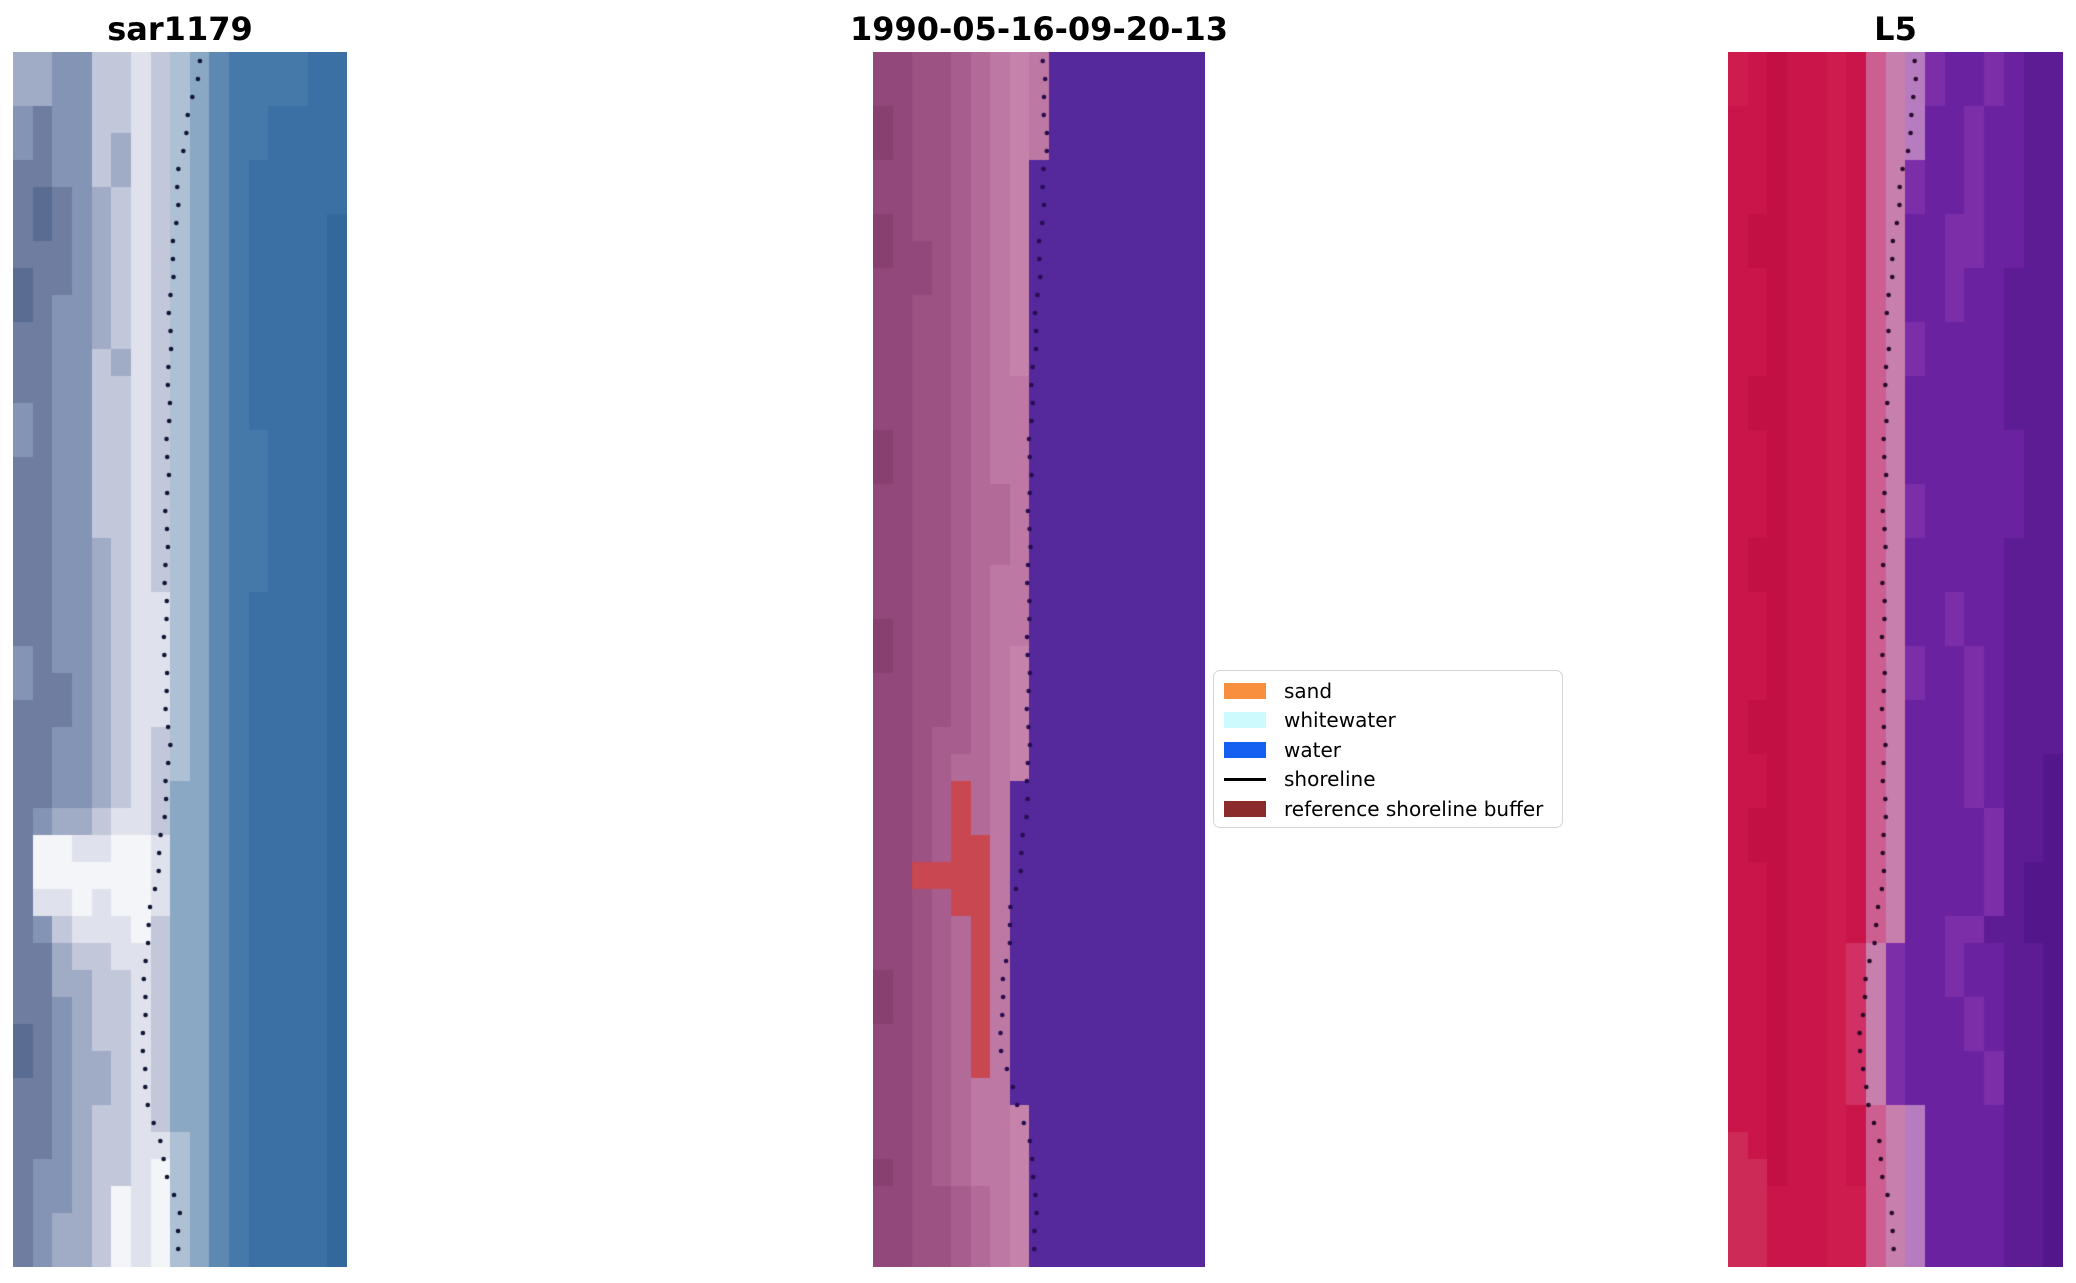  What do you see at coordinates (1245, 779) in the screenshot?
I see `shoreline-line-icon` at bounding box center [1245, 779].